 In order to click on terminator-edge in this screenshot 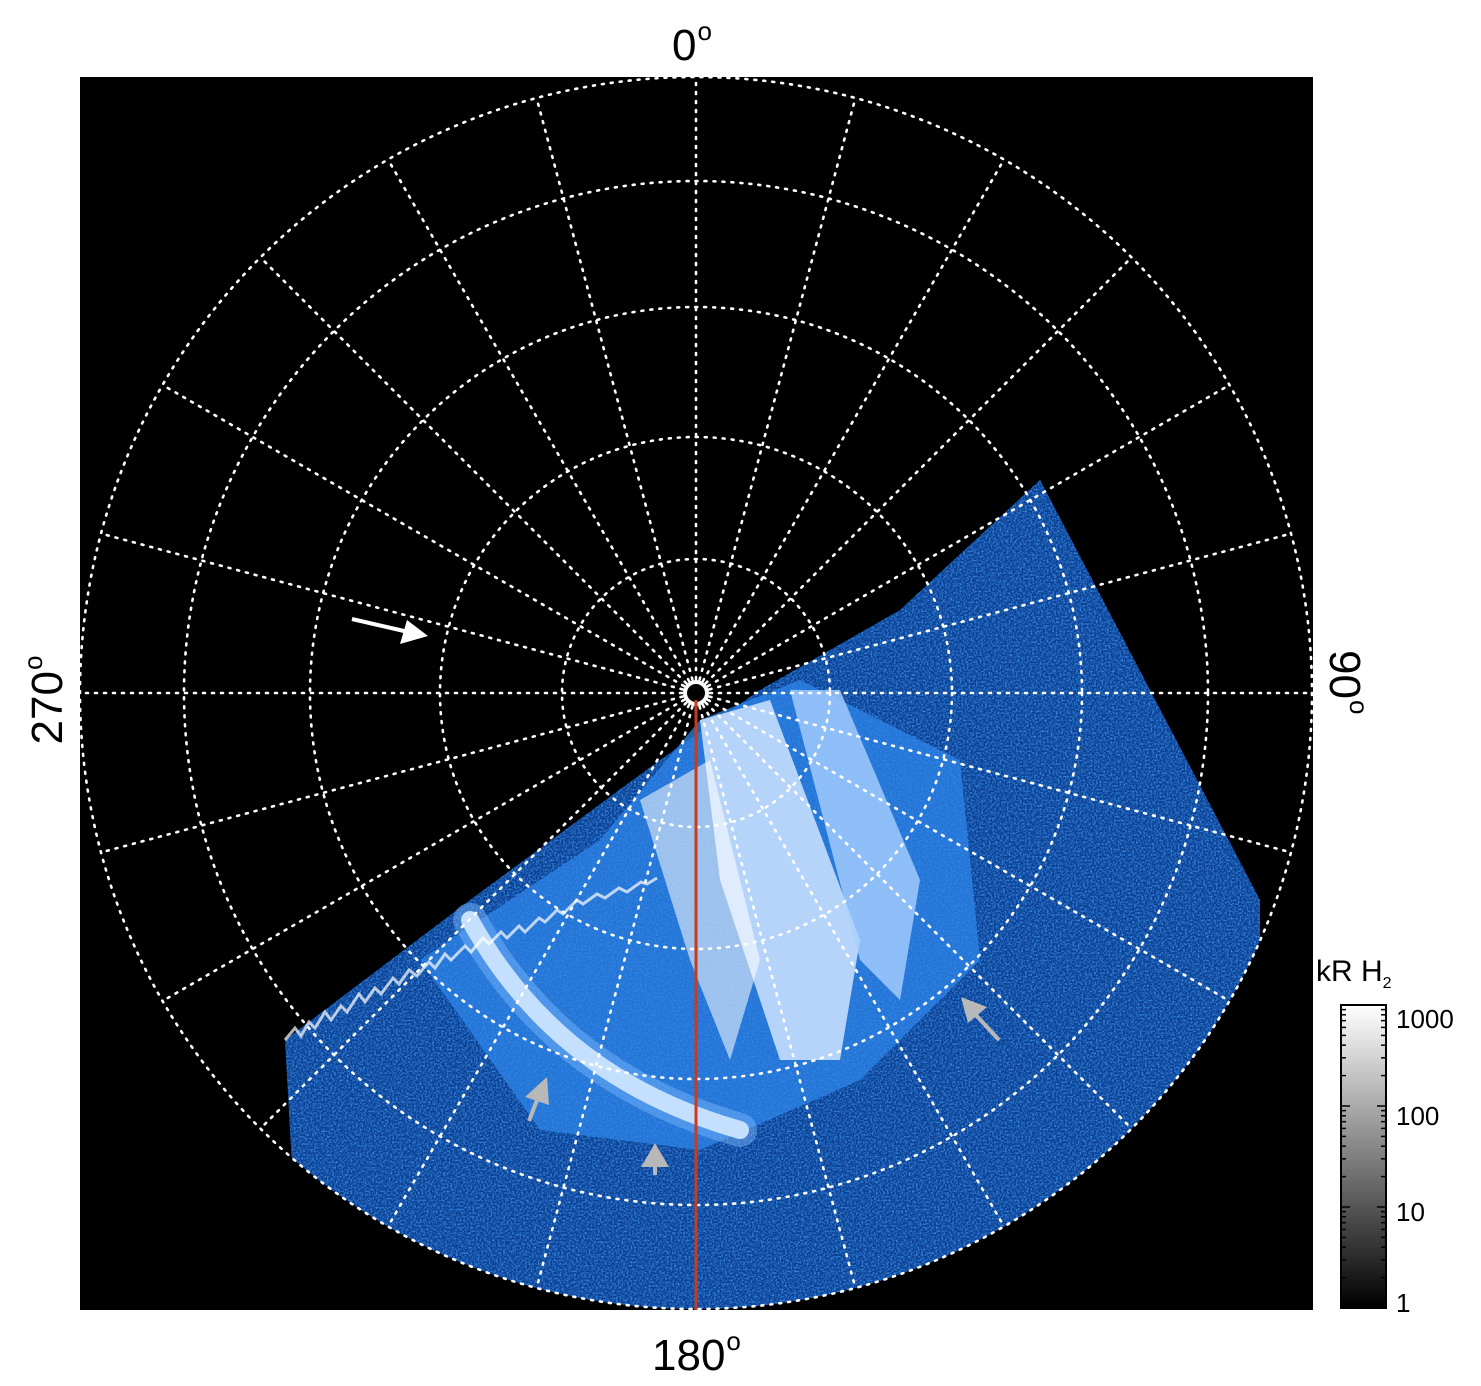, I will do `click(470, 958)`.